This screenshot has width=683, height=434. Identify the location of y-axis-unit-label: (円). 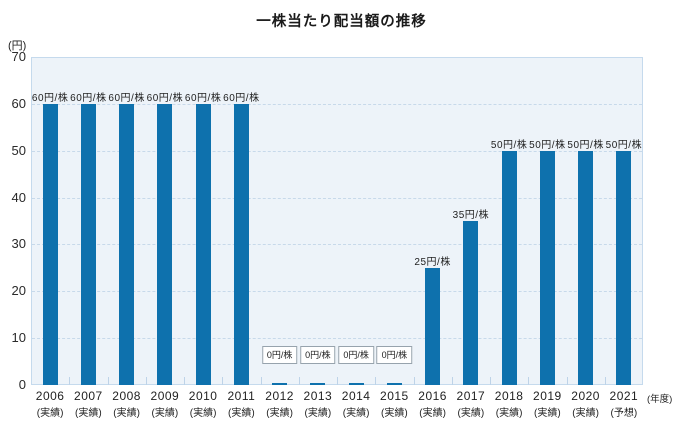
(17, 46).